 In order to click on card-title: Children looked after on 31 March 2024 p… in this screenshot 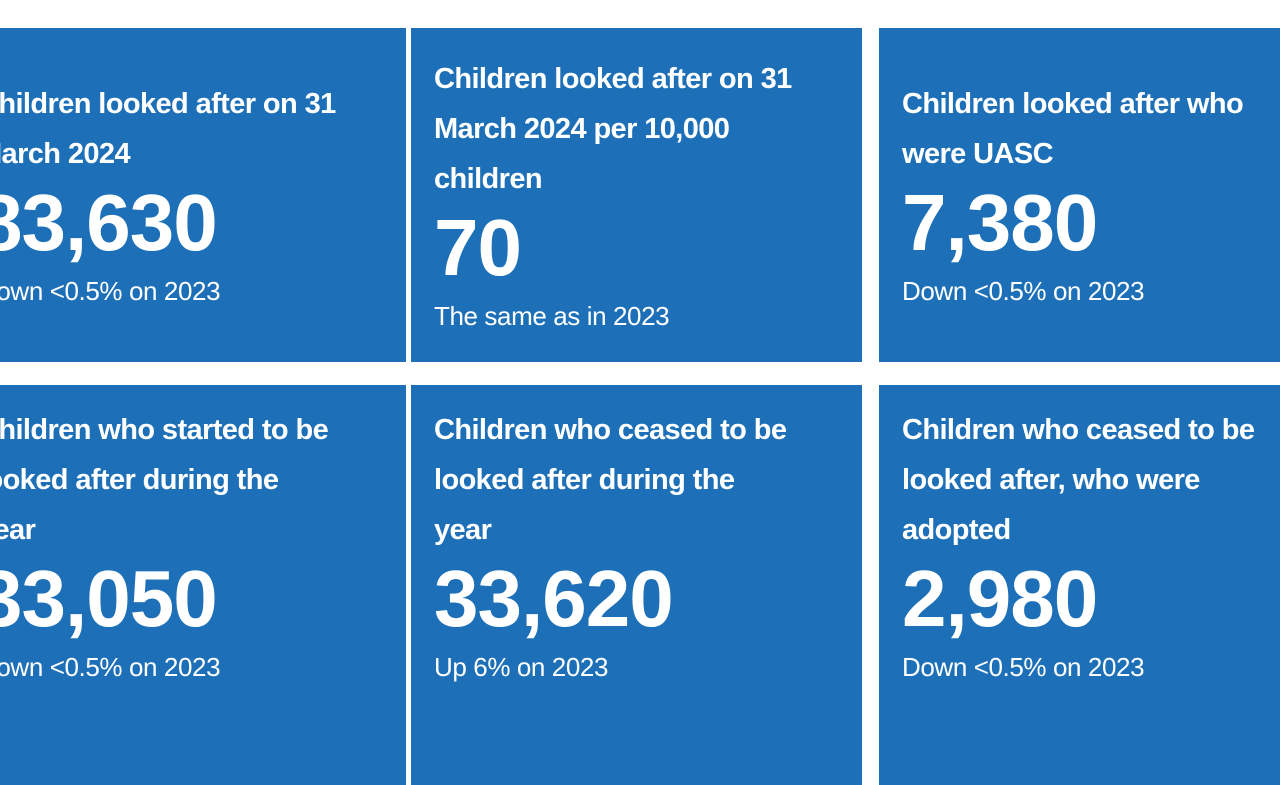, I will do `click(613, 129)`.